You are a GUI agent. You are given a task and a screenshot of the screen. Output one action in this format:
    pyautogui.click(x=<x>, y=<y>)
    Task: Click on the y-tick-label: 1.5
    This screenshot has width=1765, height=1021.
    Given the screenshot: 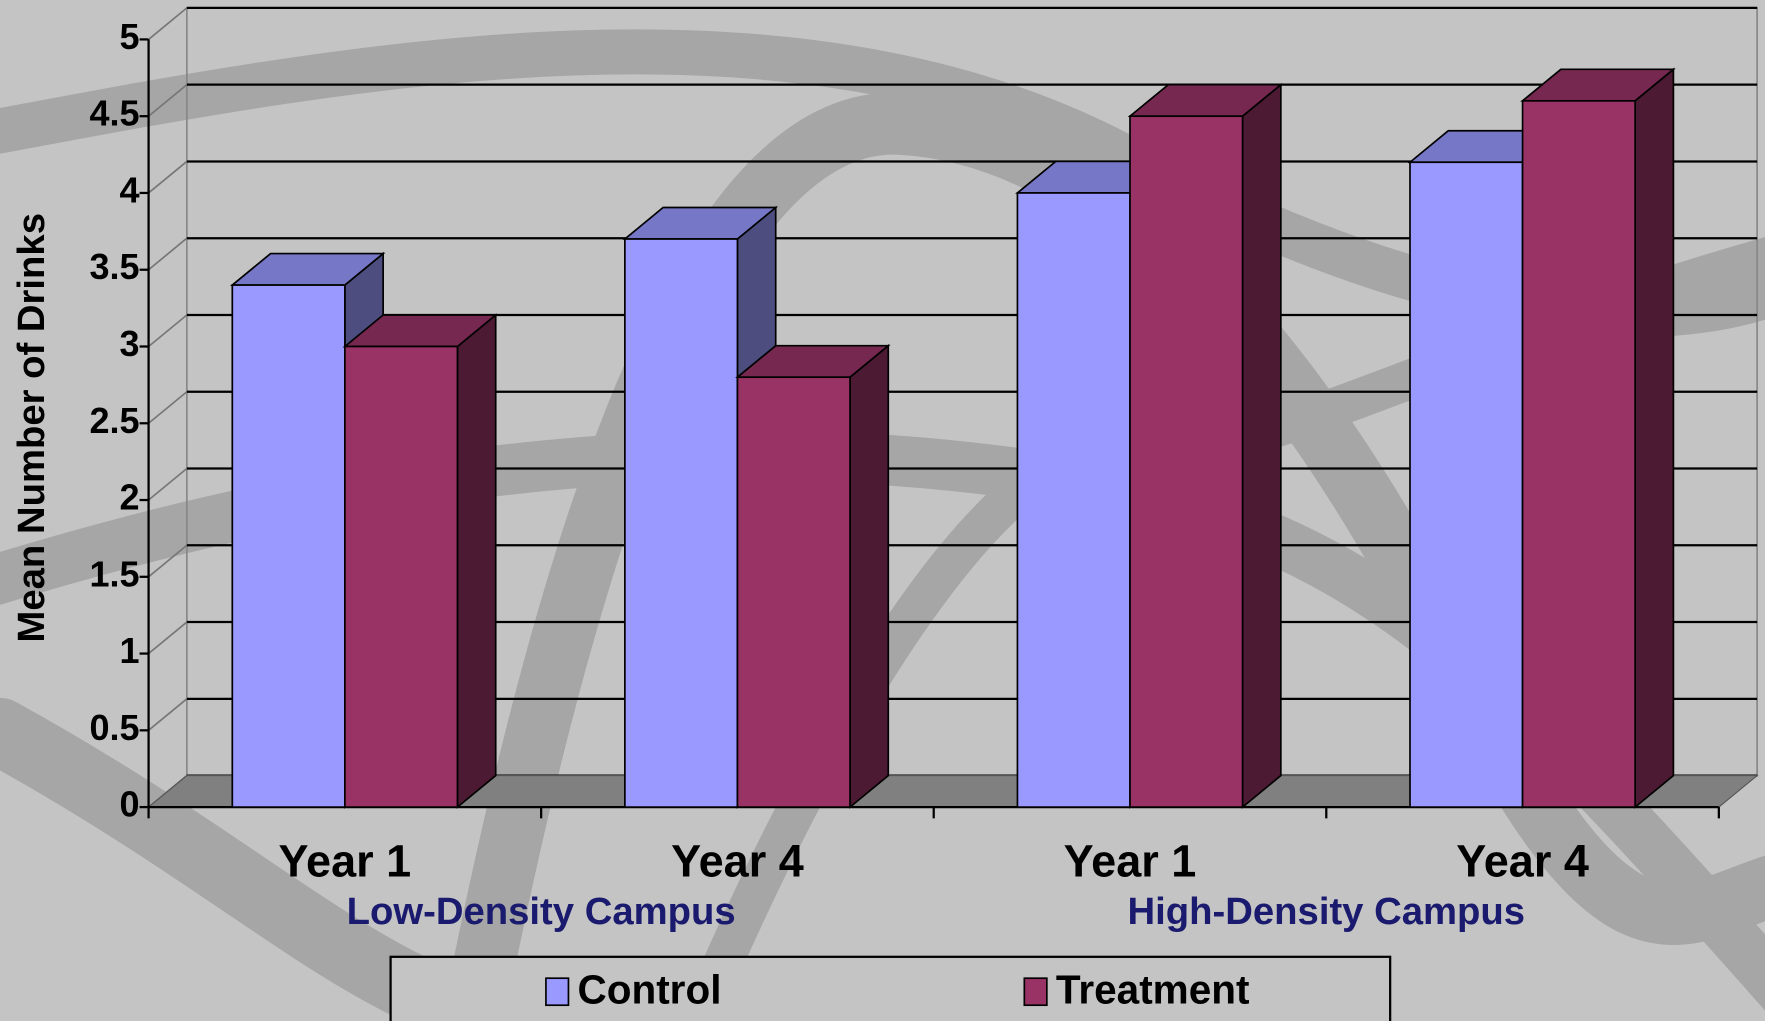 What is the action you would take?
    pyautogui.click(x=115, y=573)
    